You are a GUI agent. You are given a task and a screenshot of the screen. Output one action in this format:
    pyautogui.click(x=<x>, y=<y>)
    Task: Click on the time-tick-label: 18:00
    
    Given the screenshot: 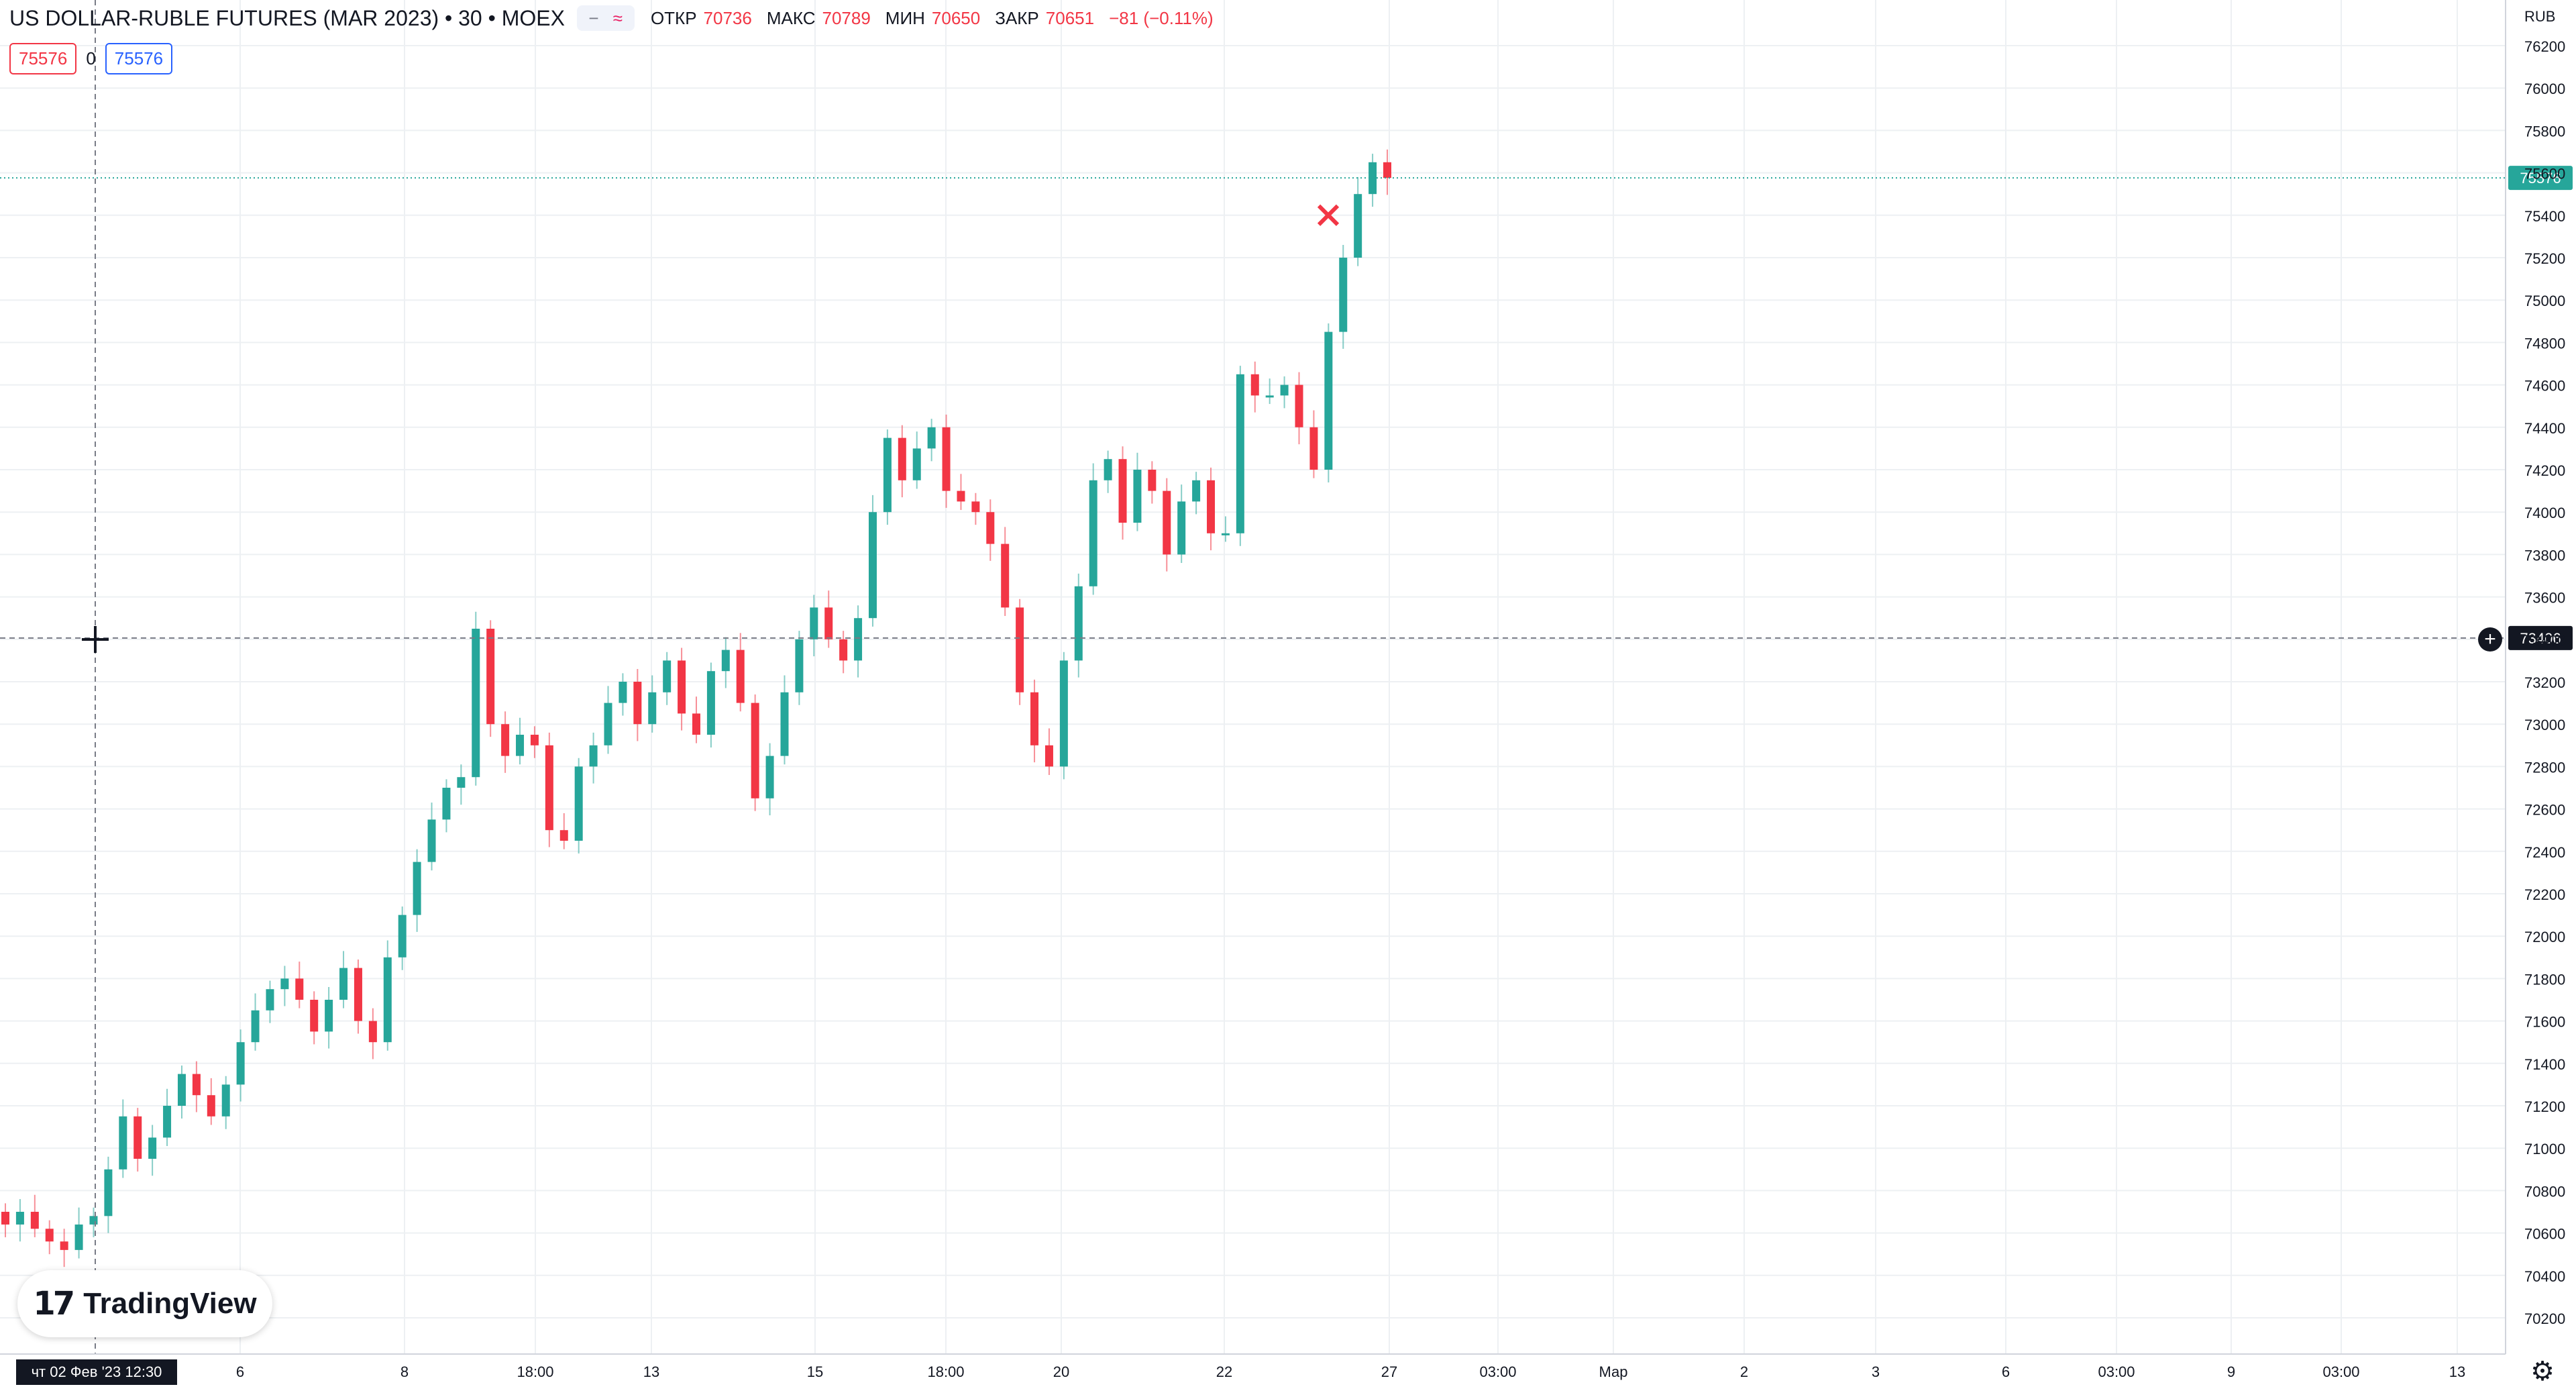 What is the action you would take?
    pyautogui.click(x=945, y=1371)
    